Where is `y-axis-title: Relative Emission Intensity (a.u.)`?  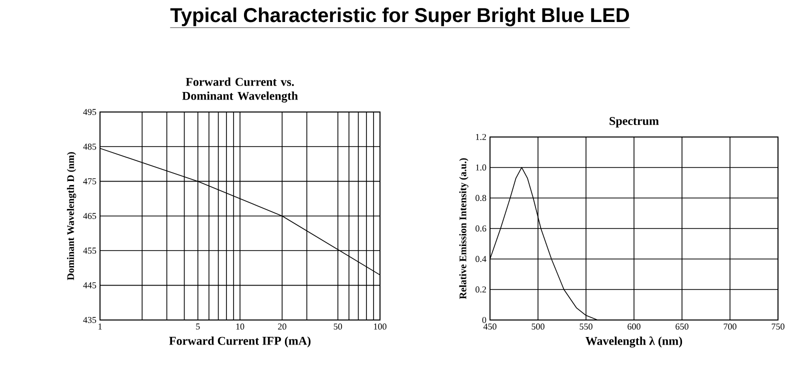 y-axis-title: Relative Emission Intensity (a.u.) is located at coordinates (463, 229).